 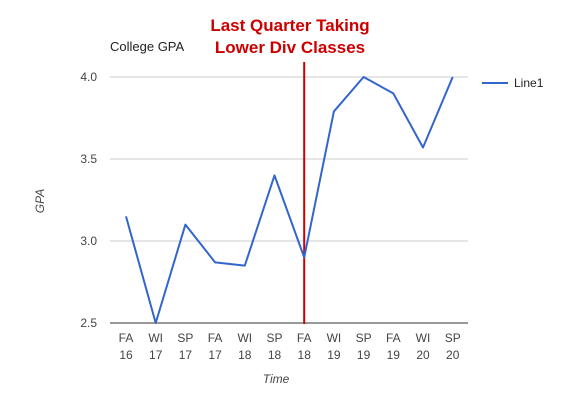 What do you see at coordinates (529, 83) in the screenshot?
I see `legend-label: Line1` at bounding box center [529, 83].